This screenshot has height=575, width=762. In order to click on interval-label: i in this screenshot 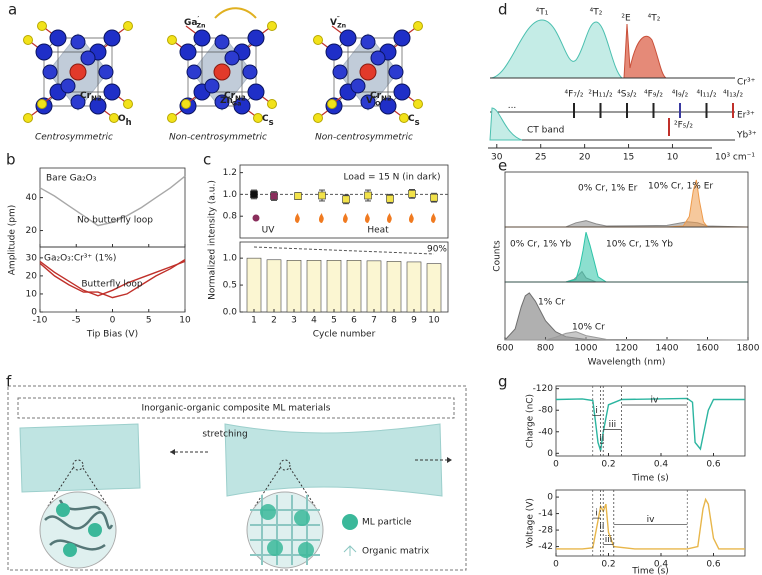, I will do `click(596, 514)`.